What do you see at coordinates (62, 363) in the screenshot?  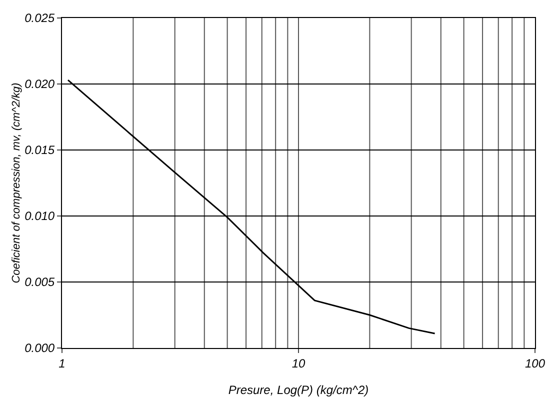 I see `x-tick-label: 1` at bounding box center [62, 363].